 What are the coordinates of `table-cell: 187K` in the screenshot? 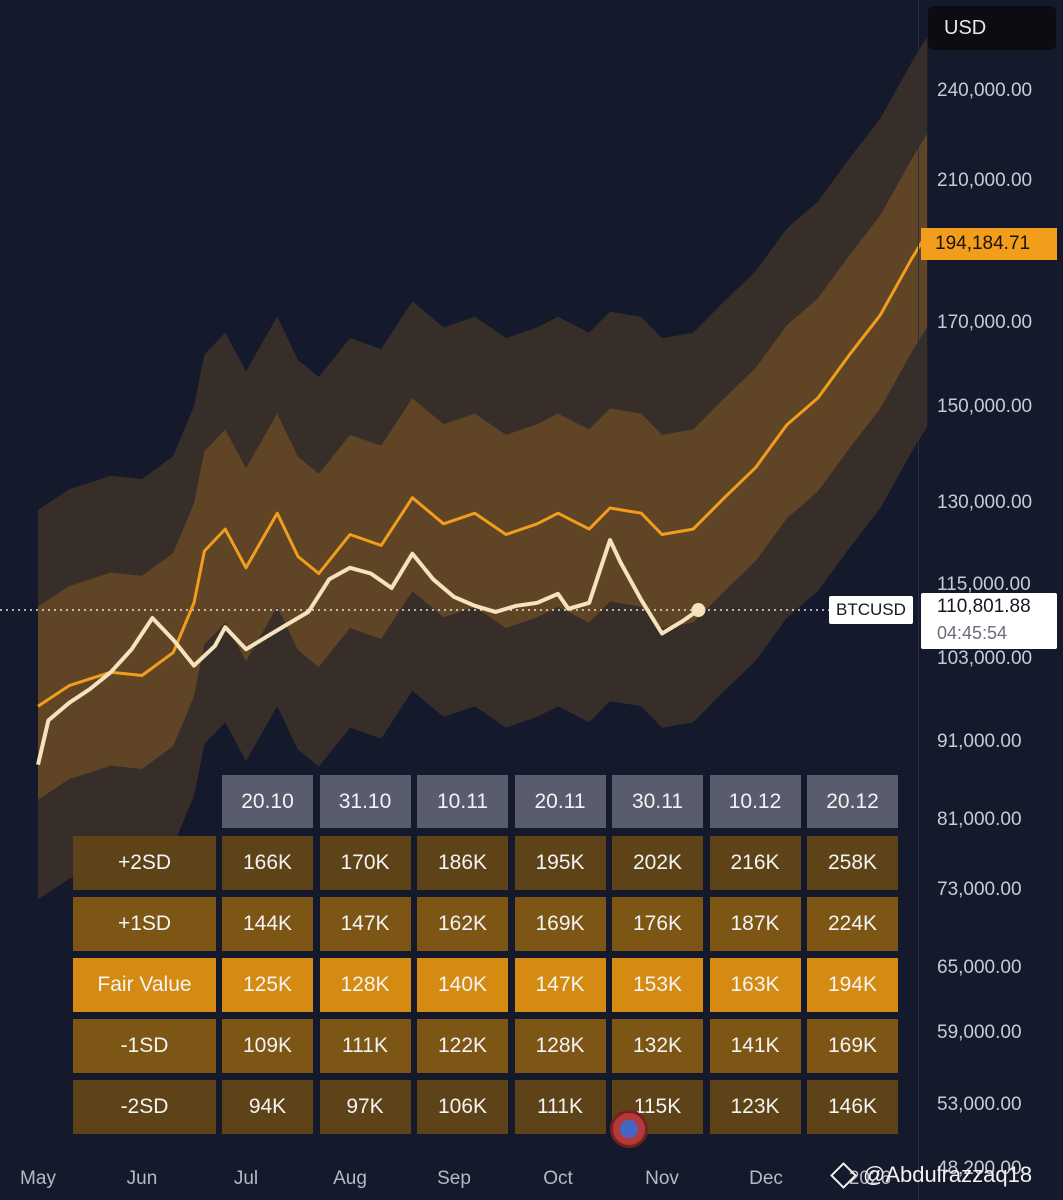 It's located at (755, 924).